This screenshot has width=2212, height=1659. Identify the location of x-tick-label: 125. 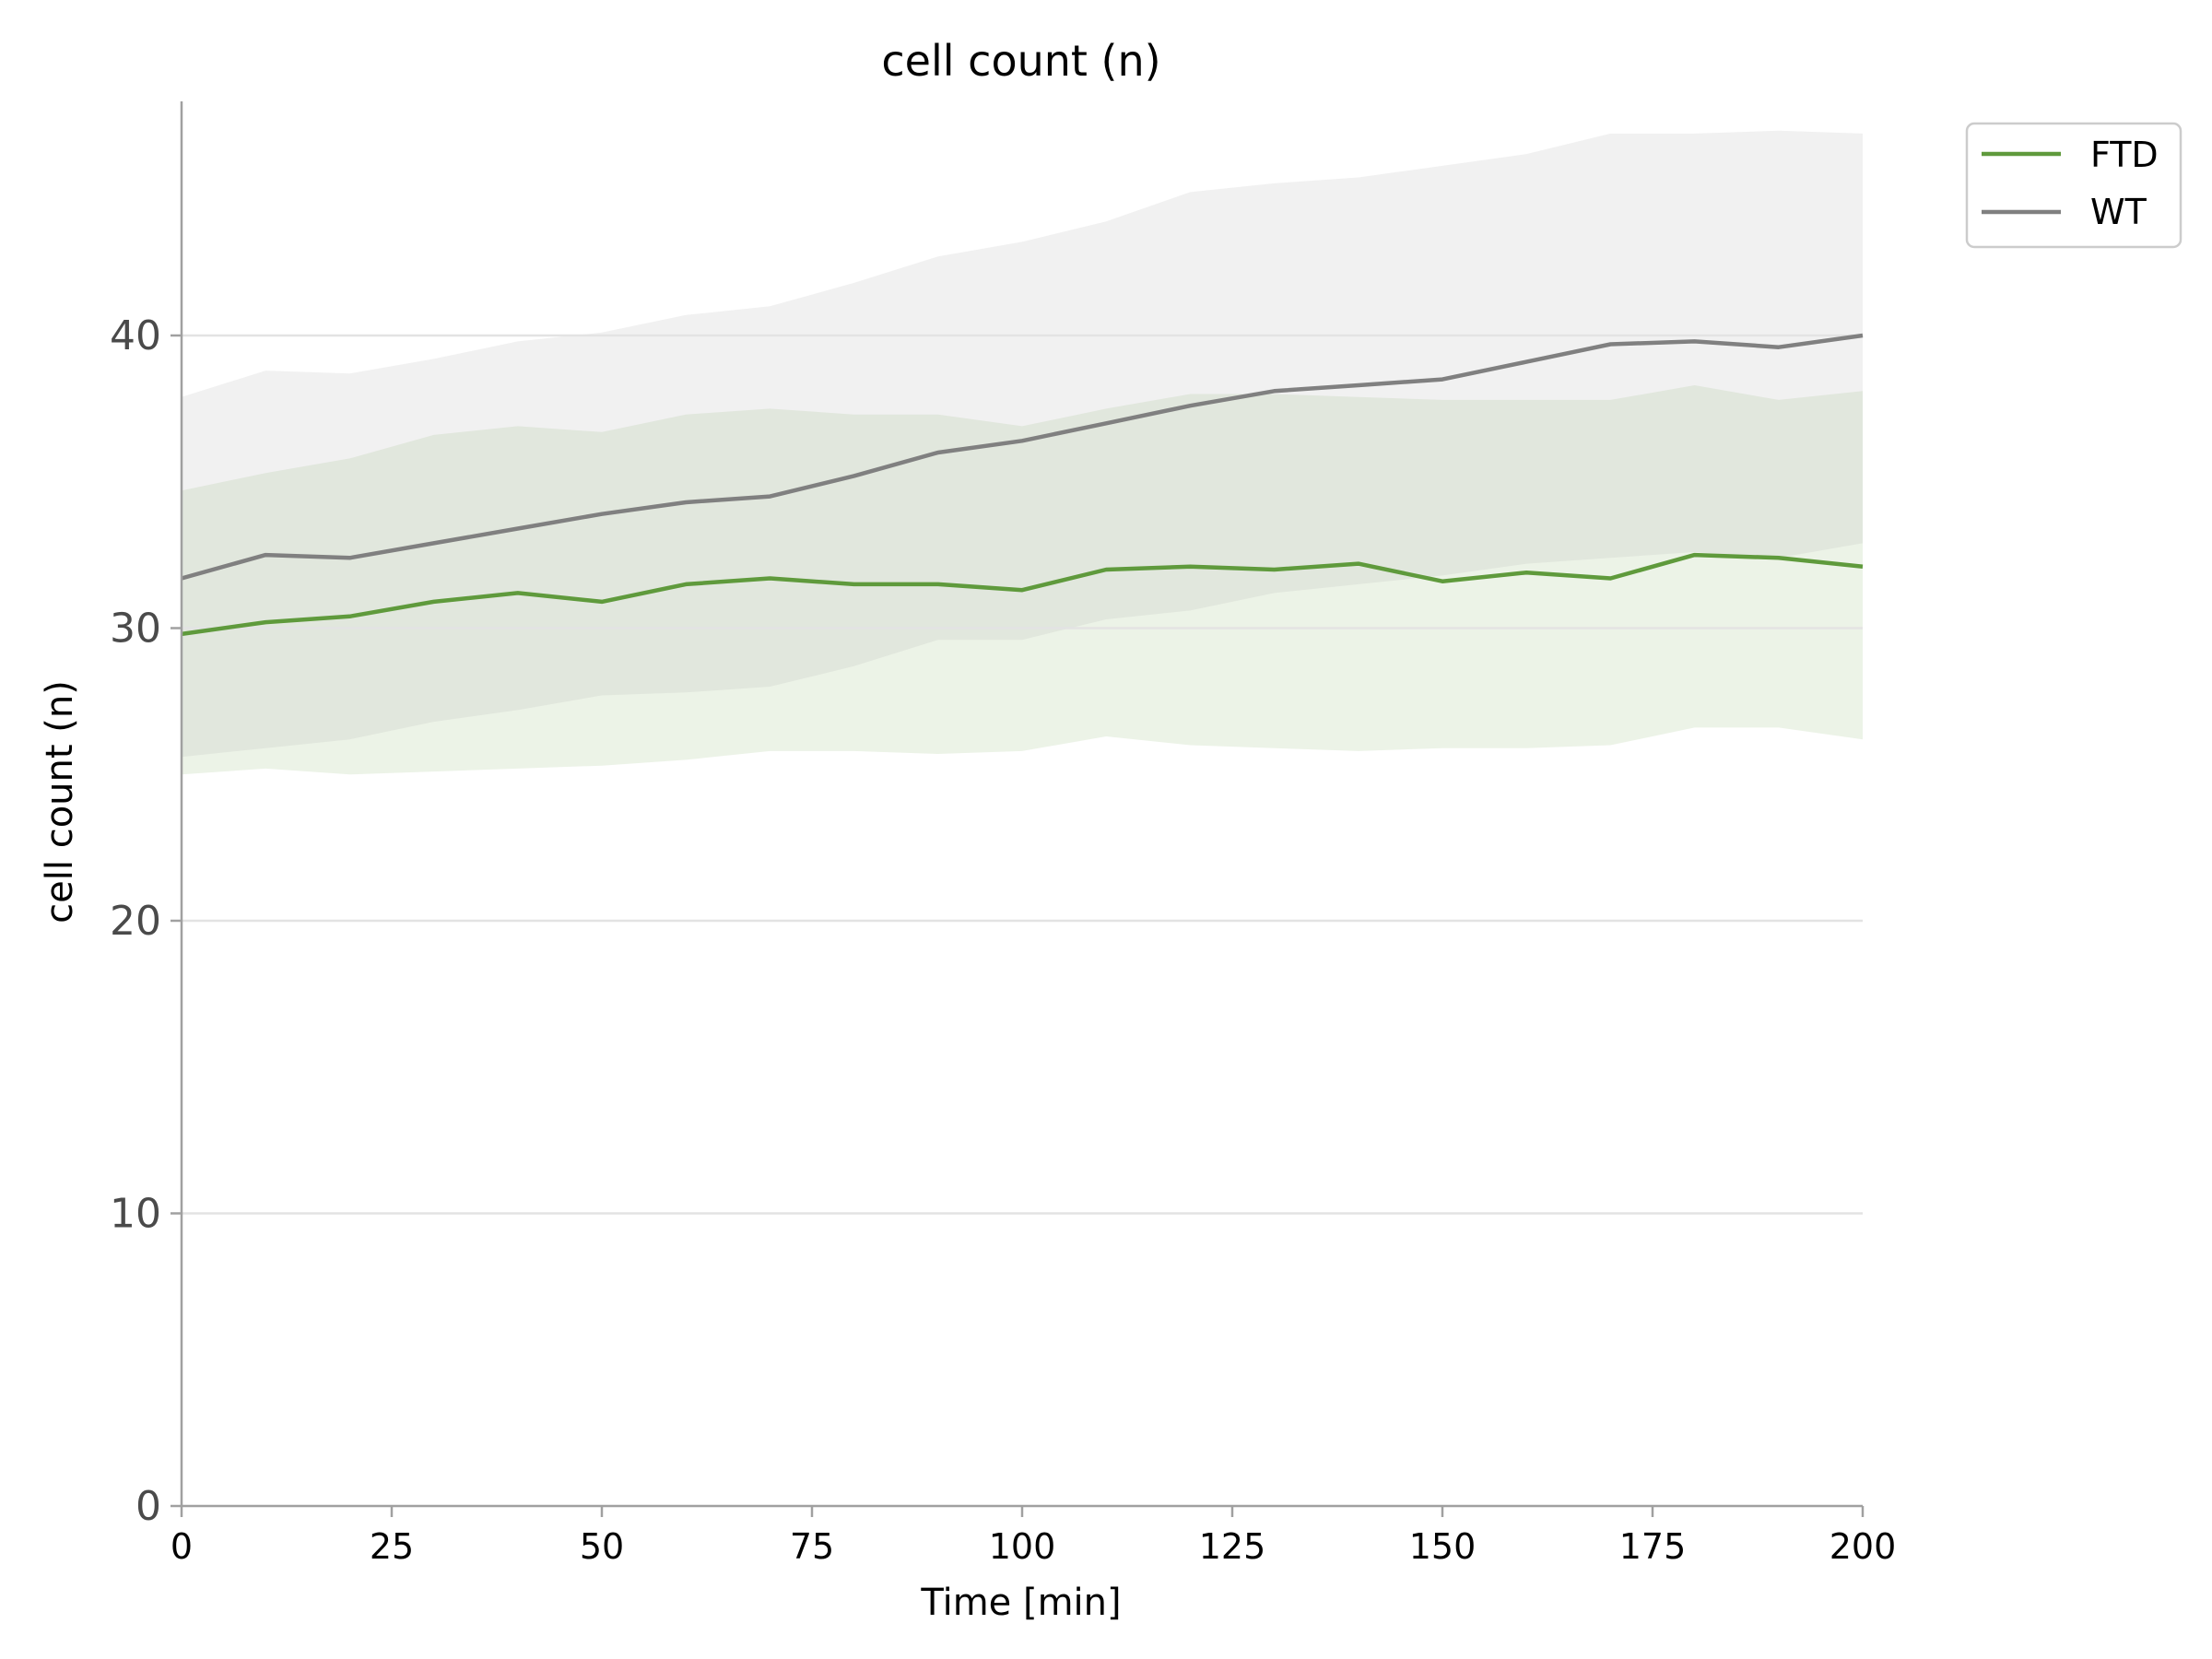
(1232, 1546).